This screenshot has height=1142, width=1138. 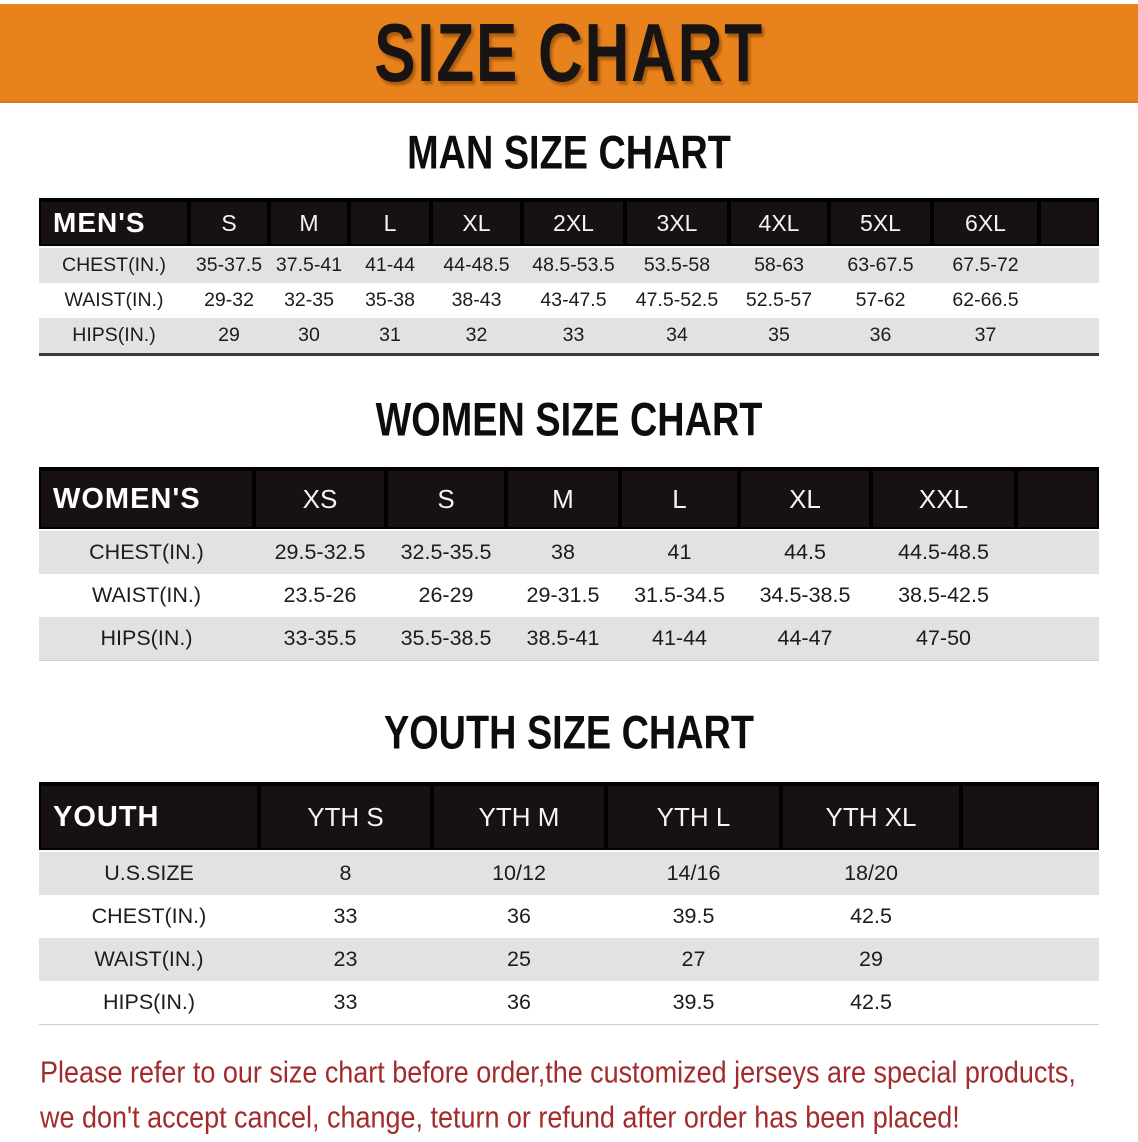 What do you see at coordinates (693, 1003) in the screenshot?
I see `size-value-cell: 39.5` at bounding box center [693, 1003].